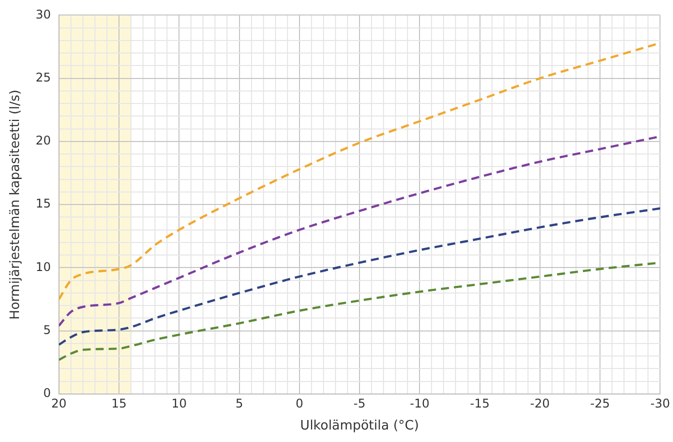  Describe the element at coordinates (16, 205) in the screenshot. I see `y-axis-title: Hormijärjestelmän kapasiteetti (l/s)` at that location.